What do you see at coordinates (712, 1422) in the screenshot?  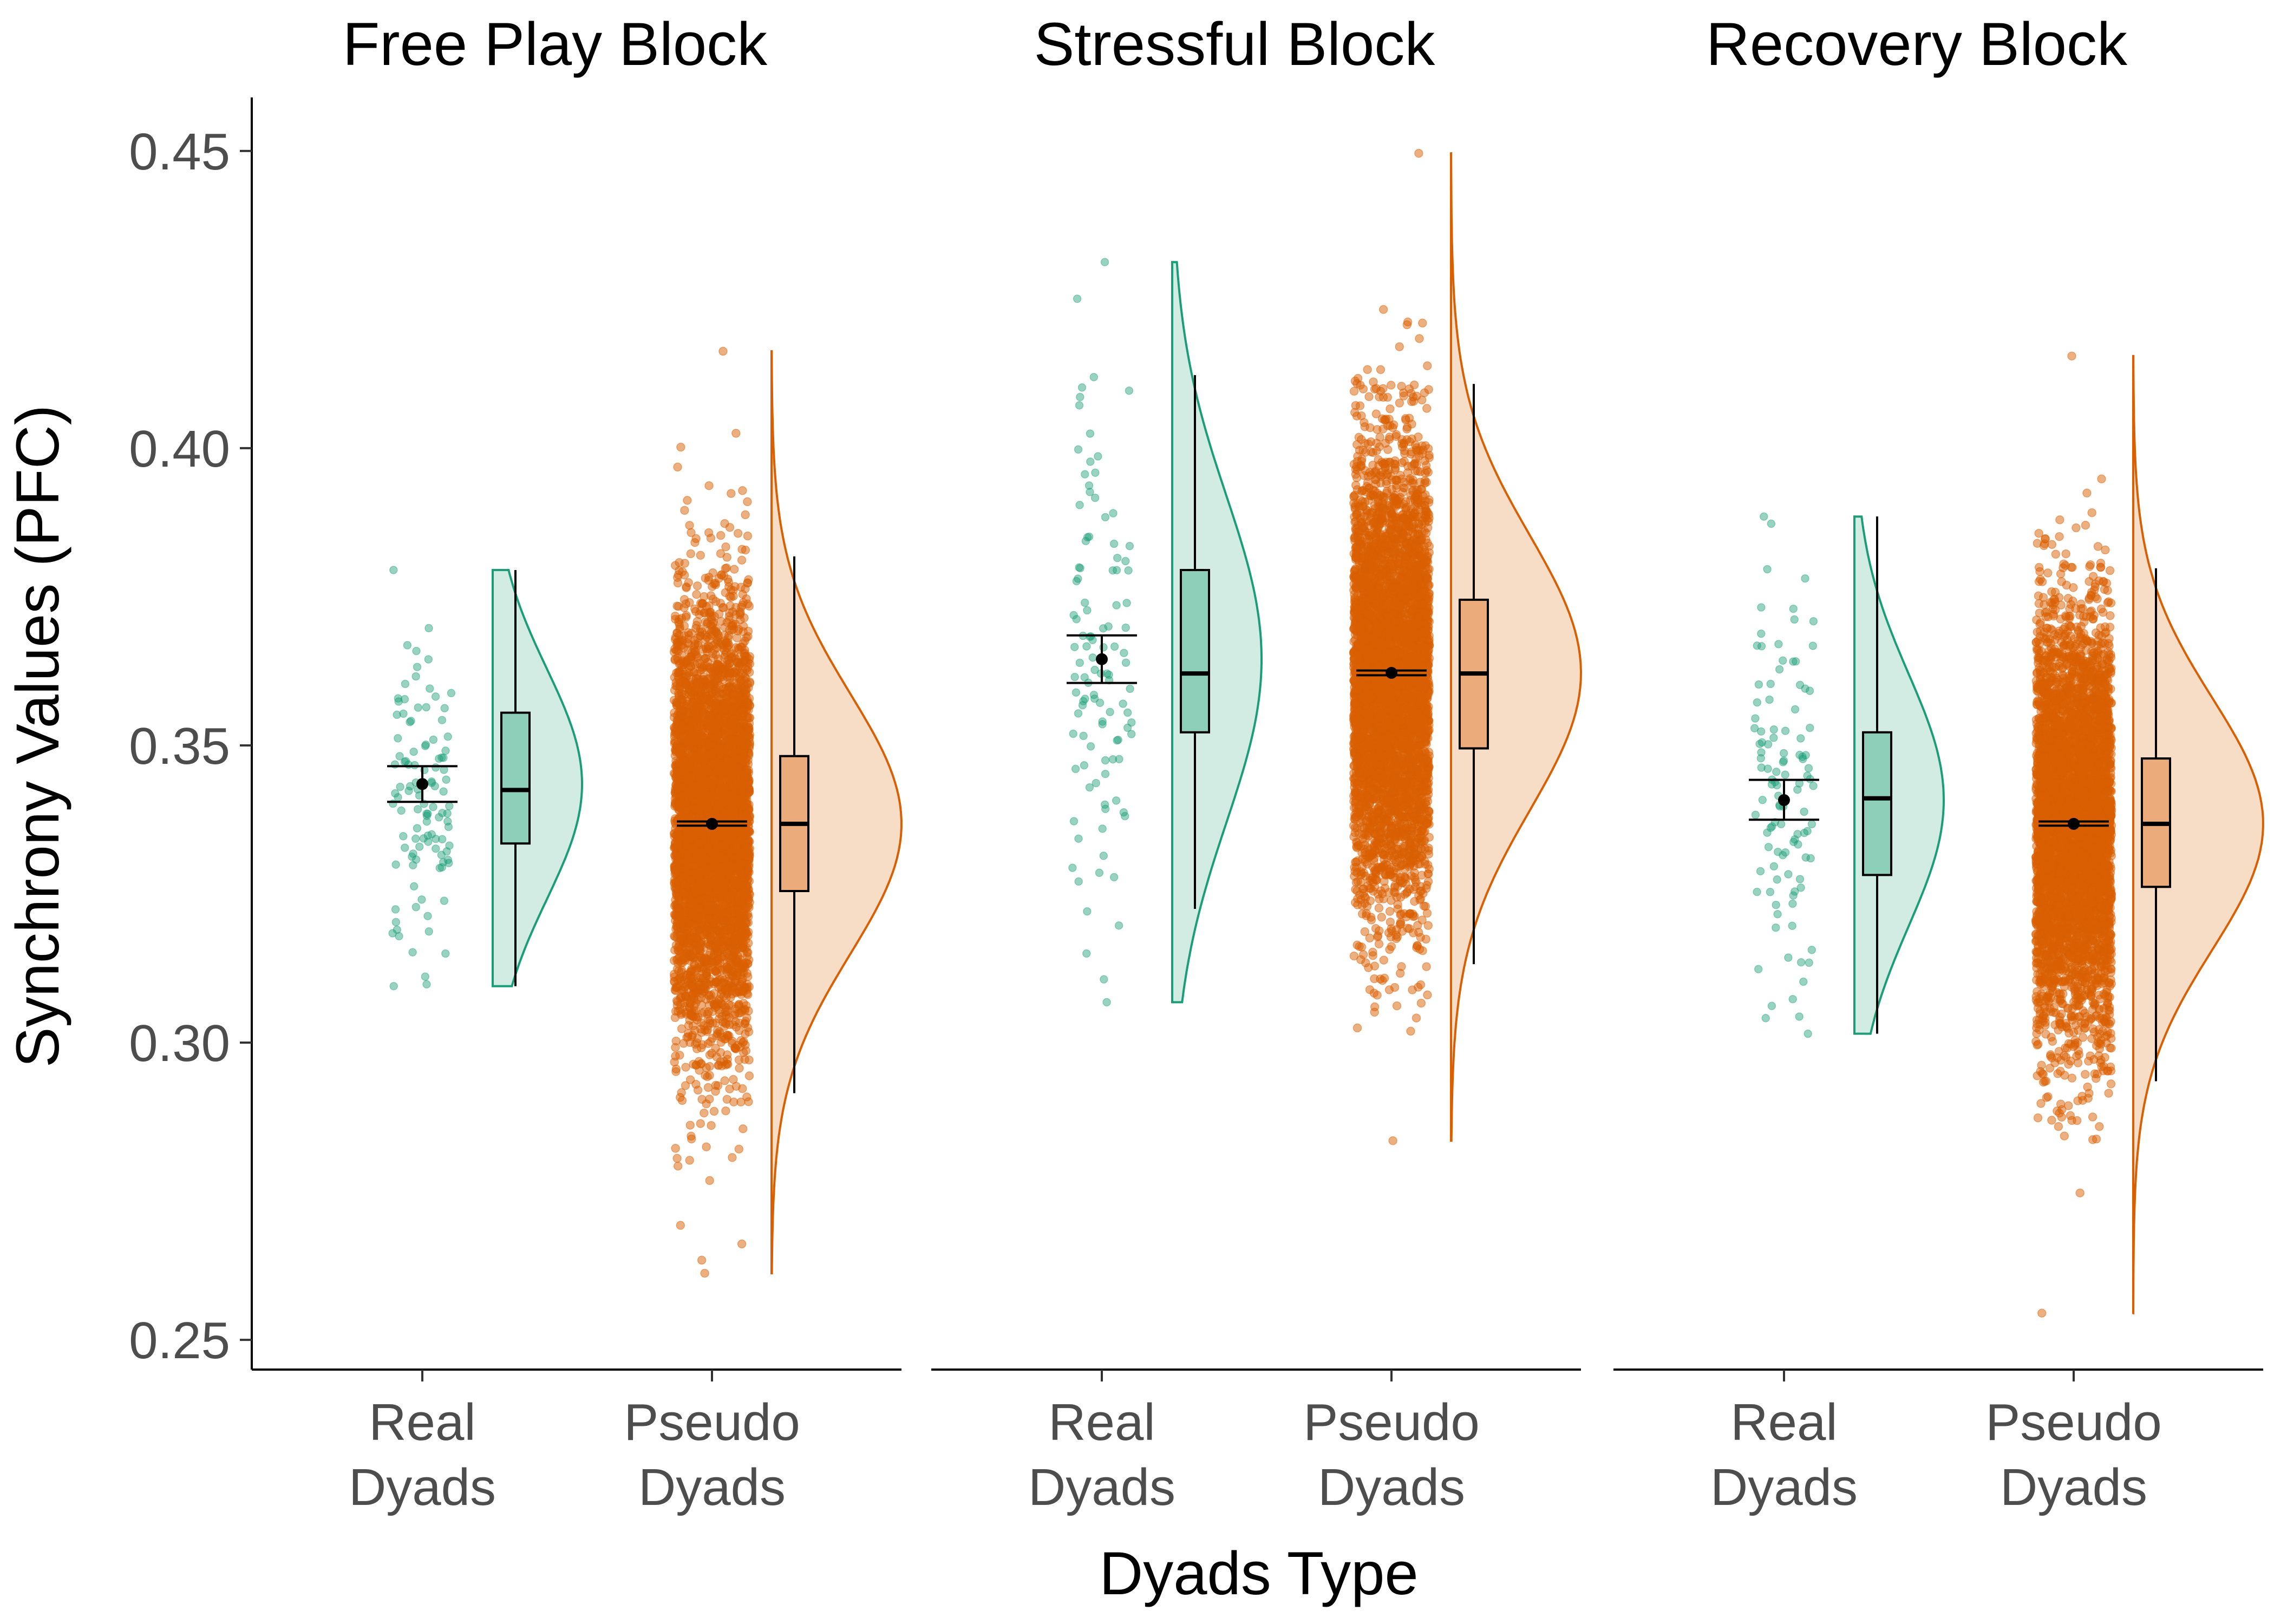 I see `x-tick-label-line1: Pseudo` at bounding box center [712, 1422].